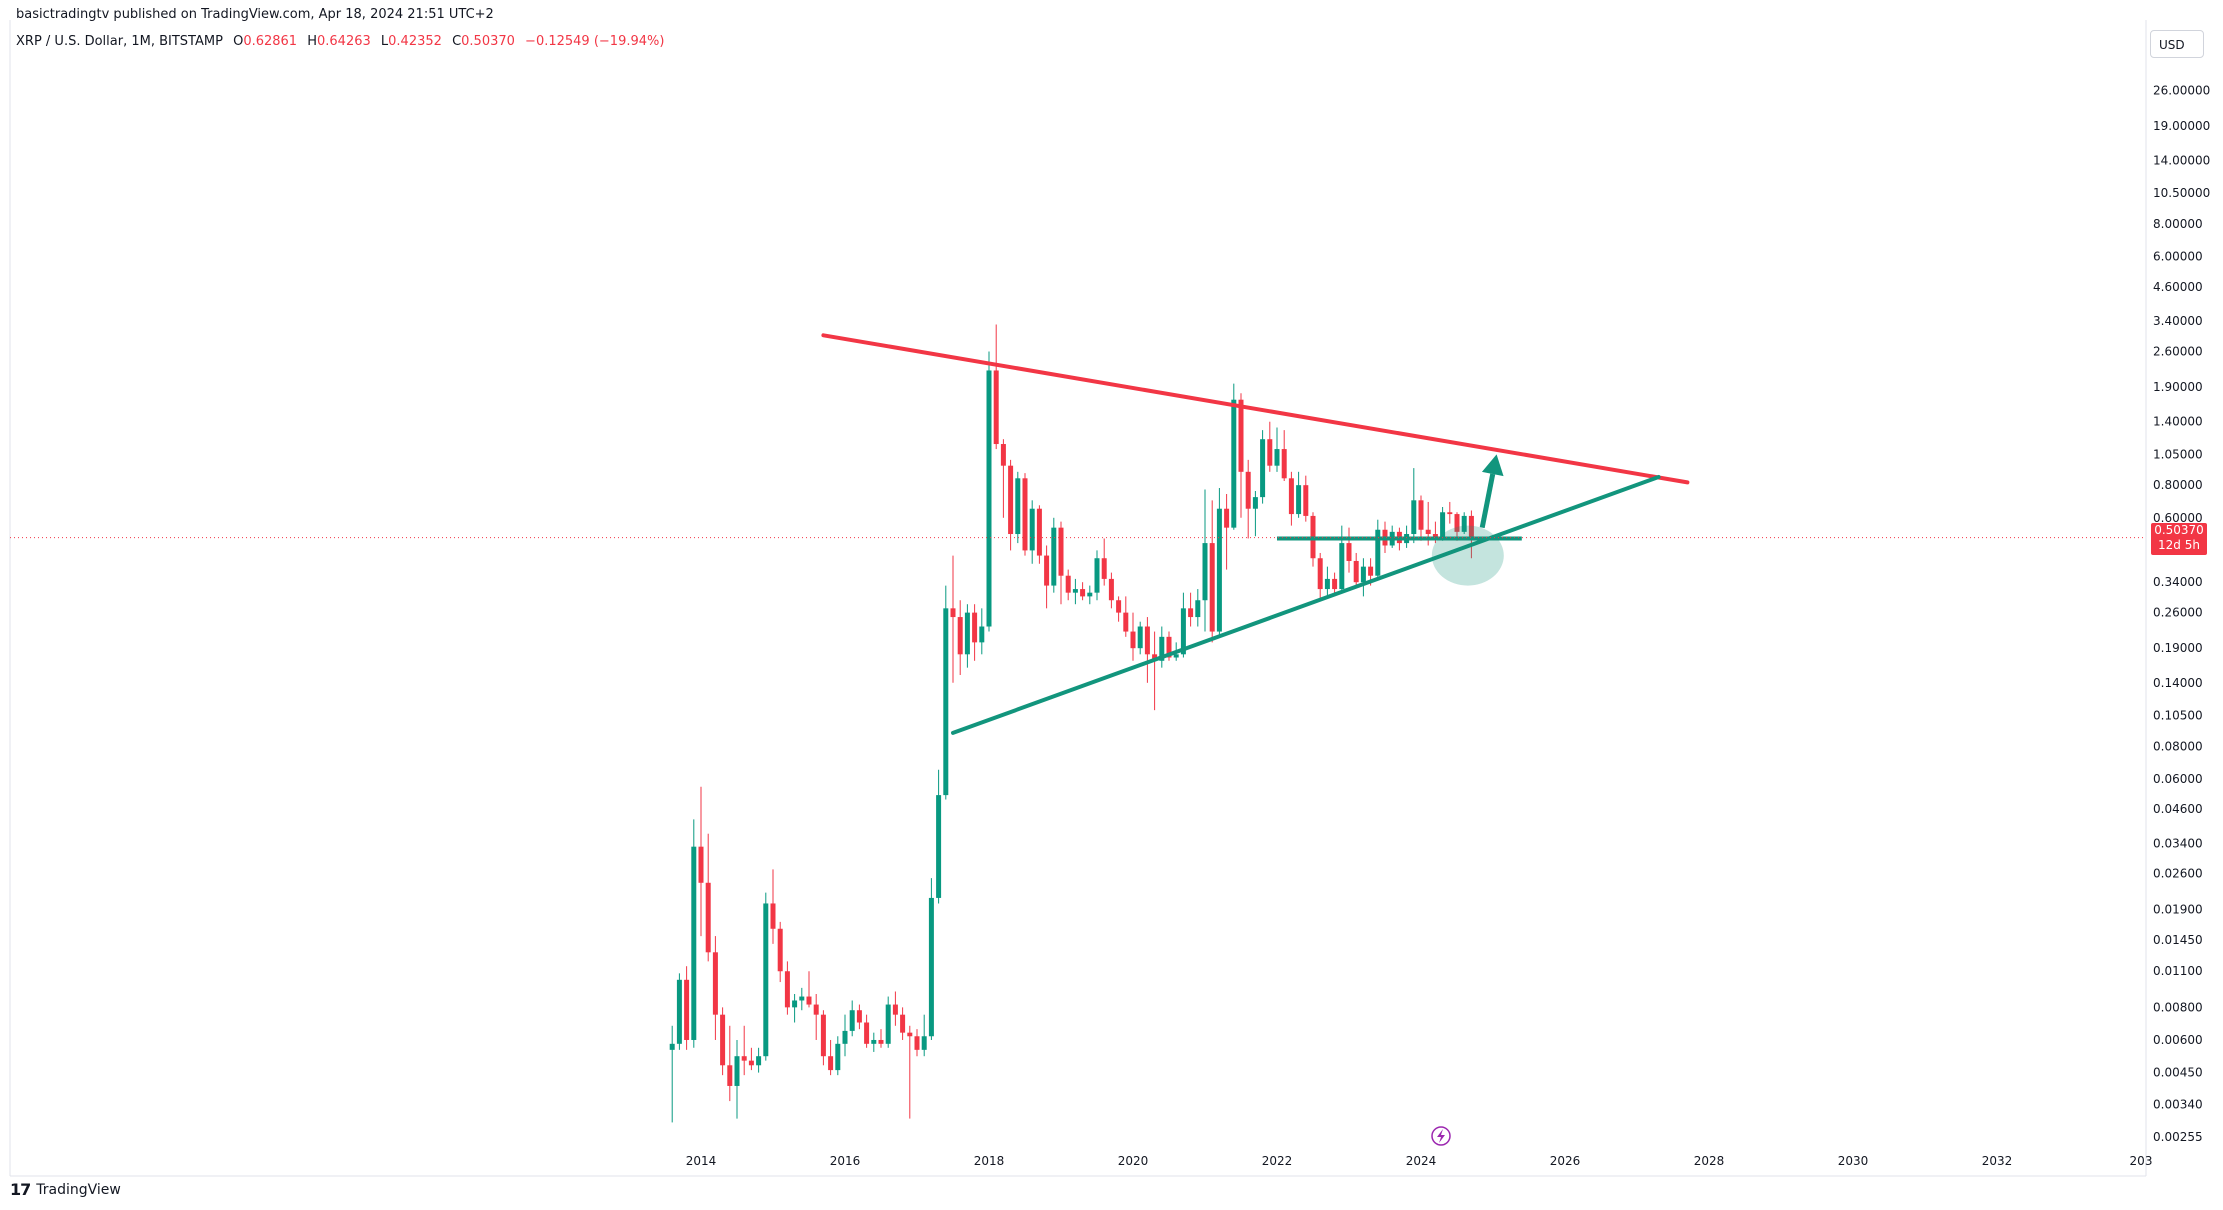 This screenshot has width=2223, height=1210. I want to click on high-label: H, so click(312, 41).